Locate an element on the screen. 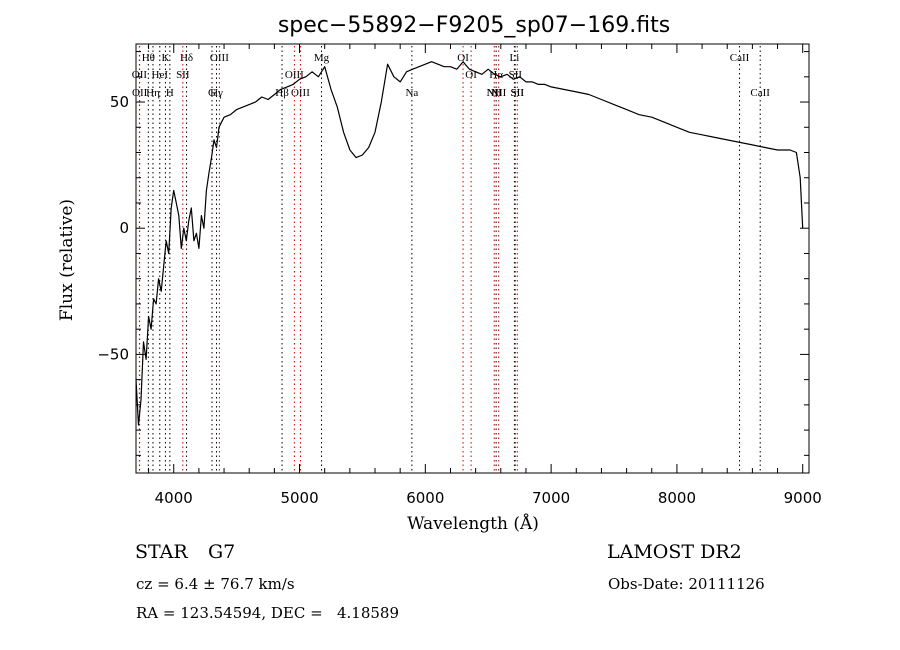 The width and height of the screenshot is (900, 650). spectral-line-label: K is located at coordinates (165, 58).